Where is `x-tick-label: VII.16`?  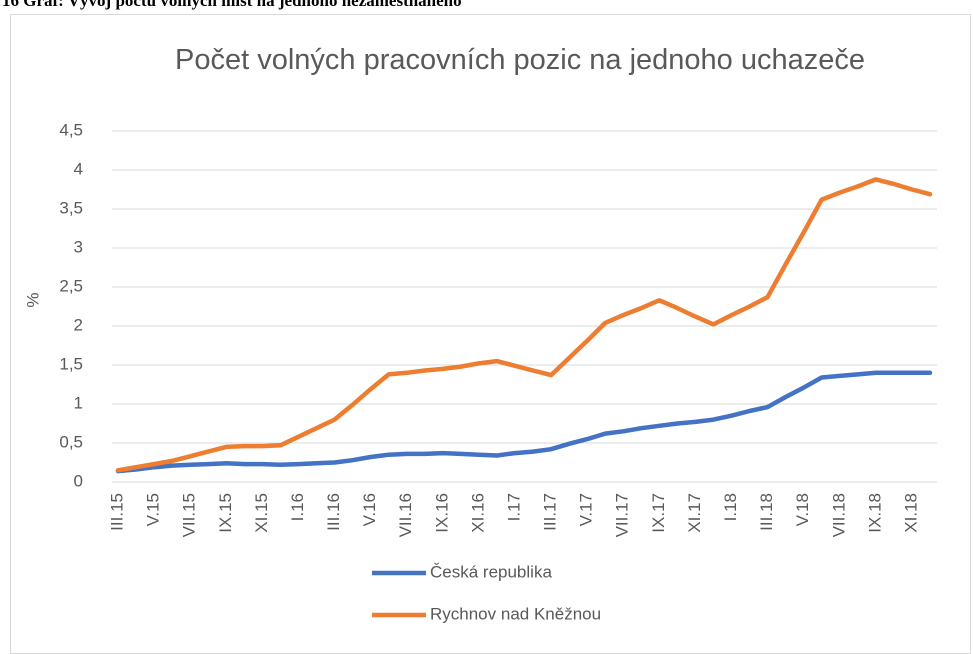
x-tick-label: VII.16 is located at coordinates (405, 515).